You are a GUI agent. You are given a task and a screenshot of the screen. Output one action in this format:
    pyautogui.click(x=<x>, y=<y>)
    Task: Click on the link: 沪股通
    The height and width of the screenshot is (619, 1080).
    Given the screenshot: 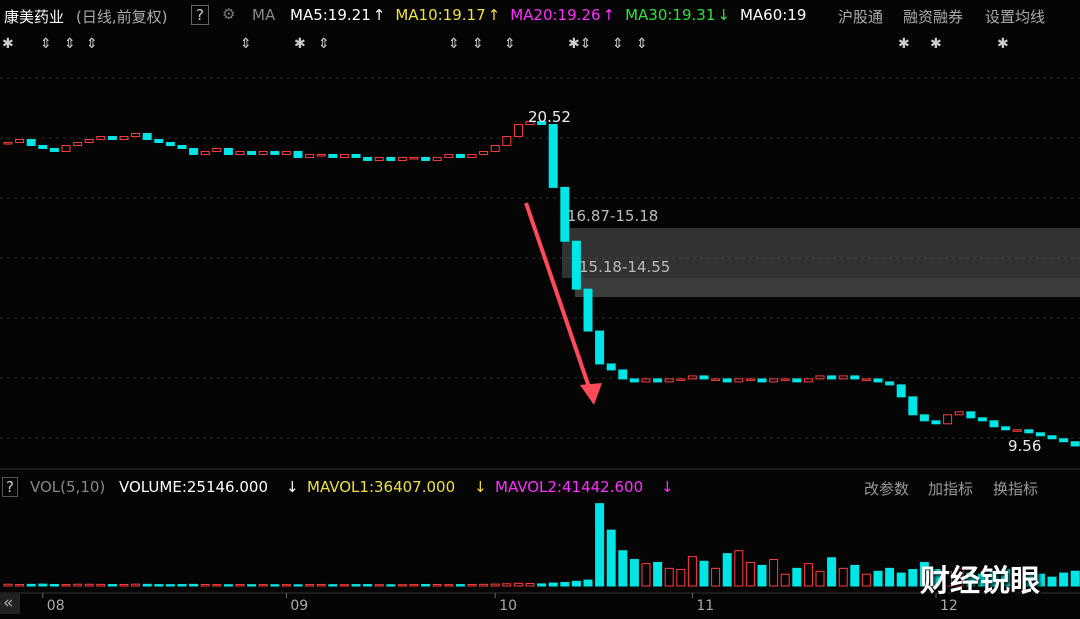 What is the action you would take?
    pyautogui.click(x=861, y=17)
    